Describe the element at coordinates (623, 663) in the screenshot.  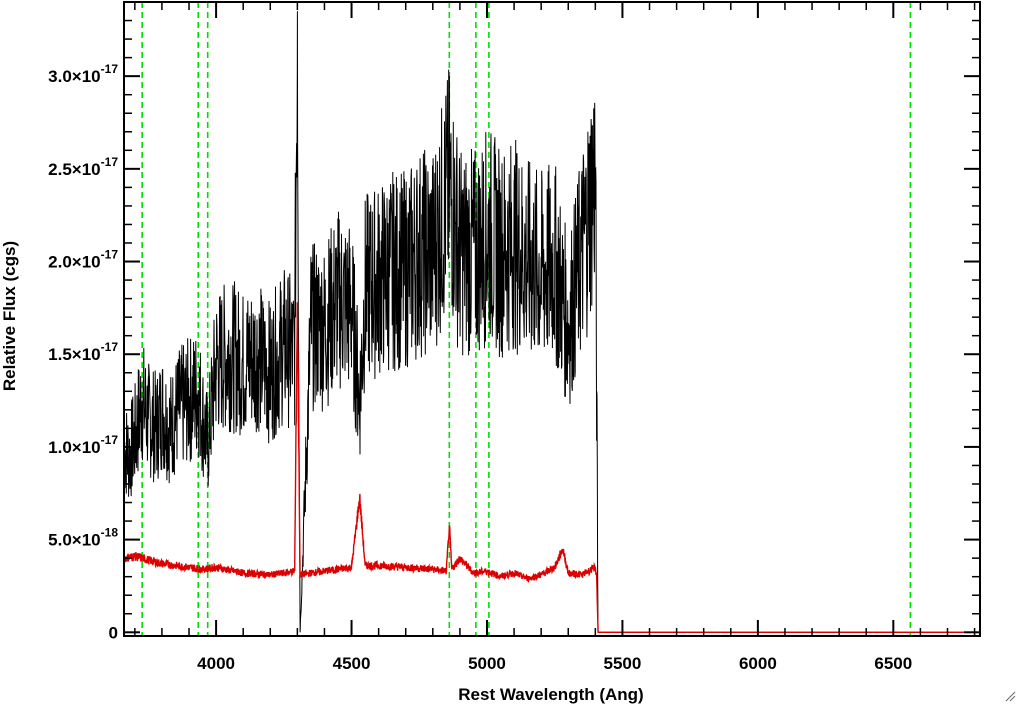
I see `x-tick-label: 5500` at that location.